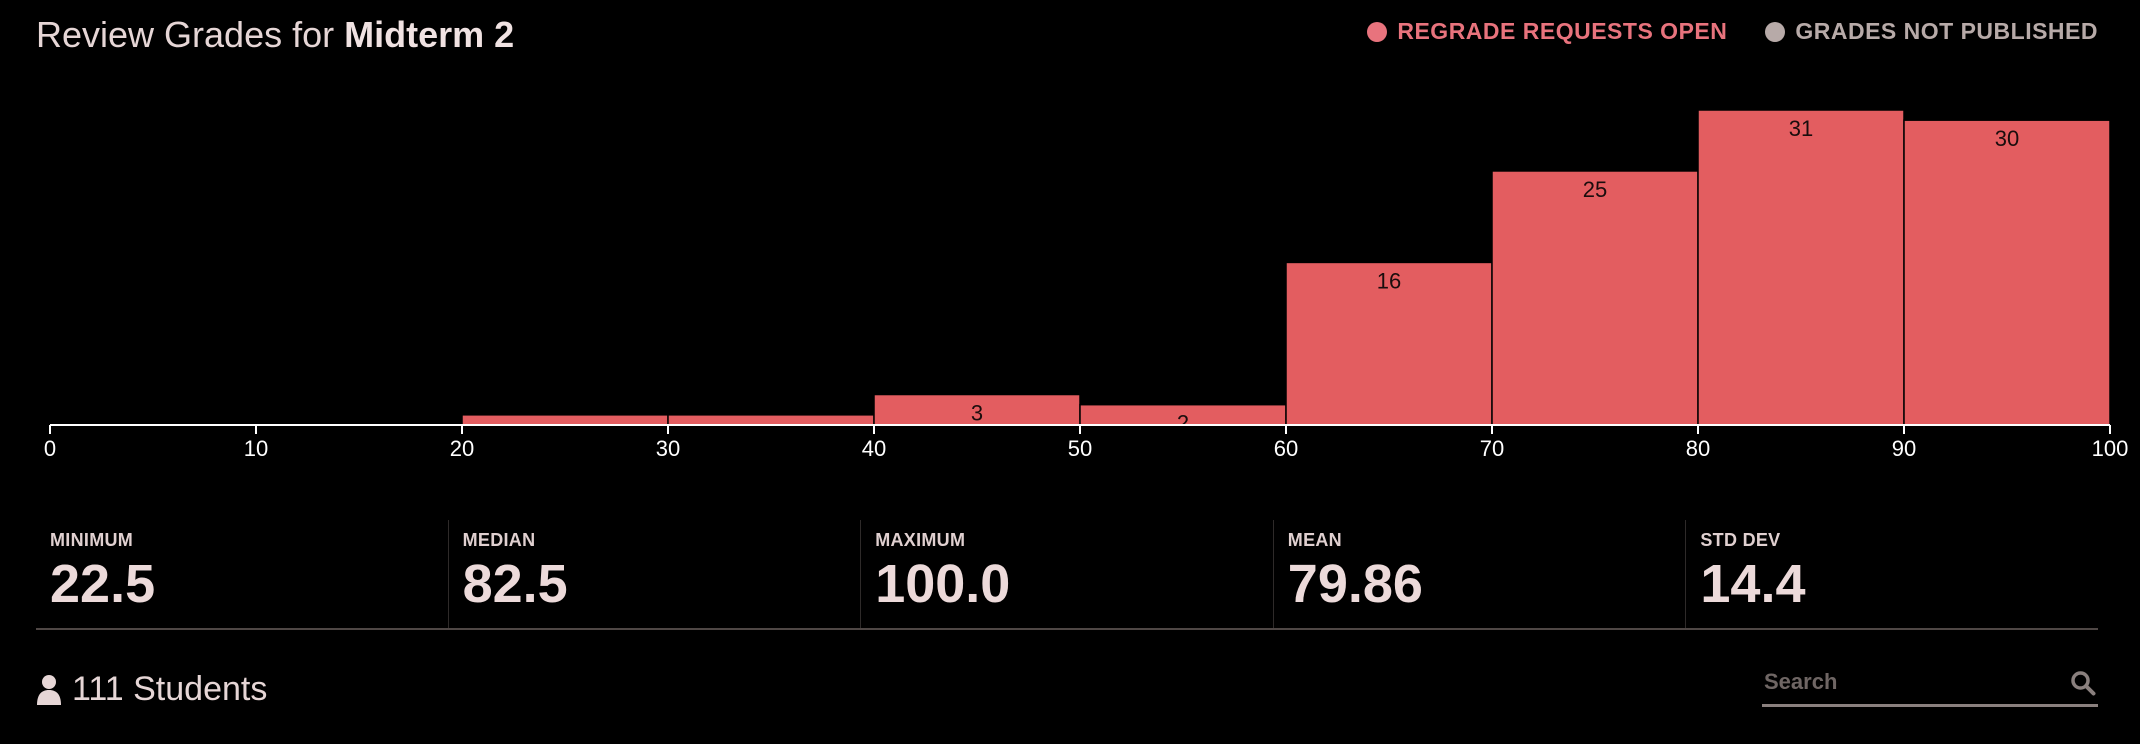 The image size is (2140, 744). I want to click on histogram-x-tick-label: 20, so click(462, 448).